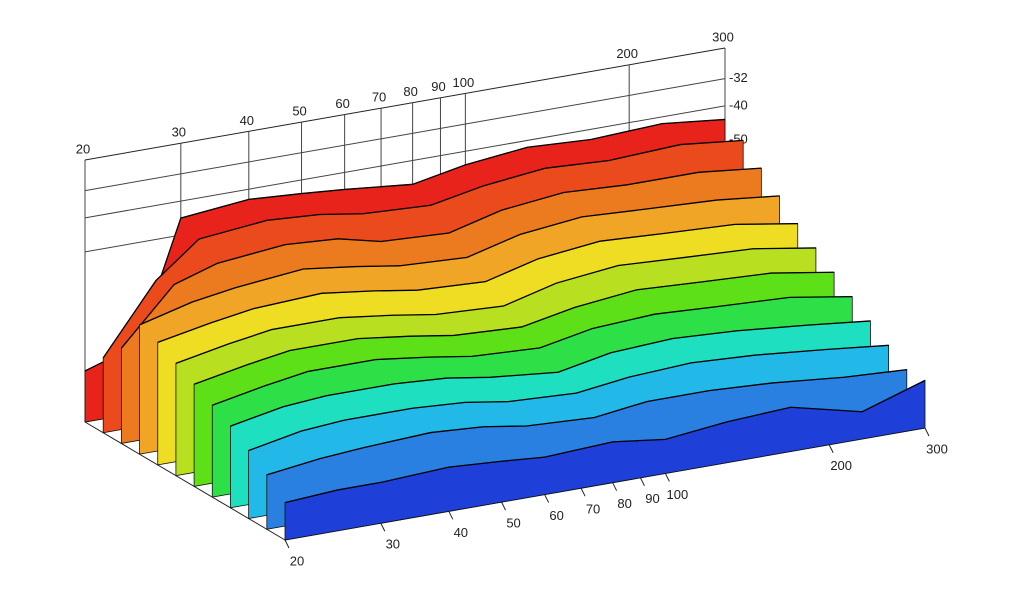  Describe the element at coordinates (738, 77) in the screenshot. I see `y-tick-label: -32` at that location.